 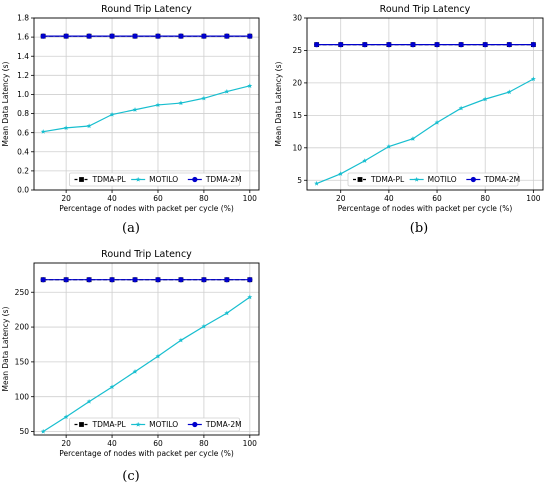 What do you see at coordinates (23, 113) in the screenshot?
I see `y-tick-label-5: 0.8` at bounding box center [23, 113].